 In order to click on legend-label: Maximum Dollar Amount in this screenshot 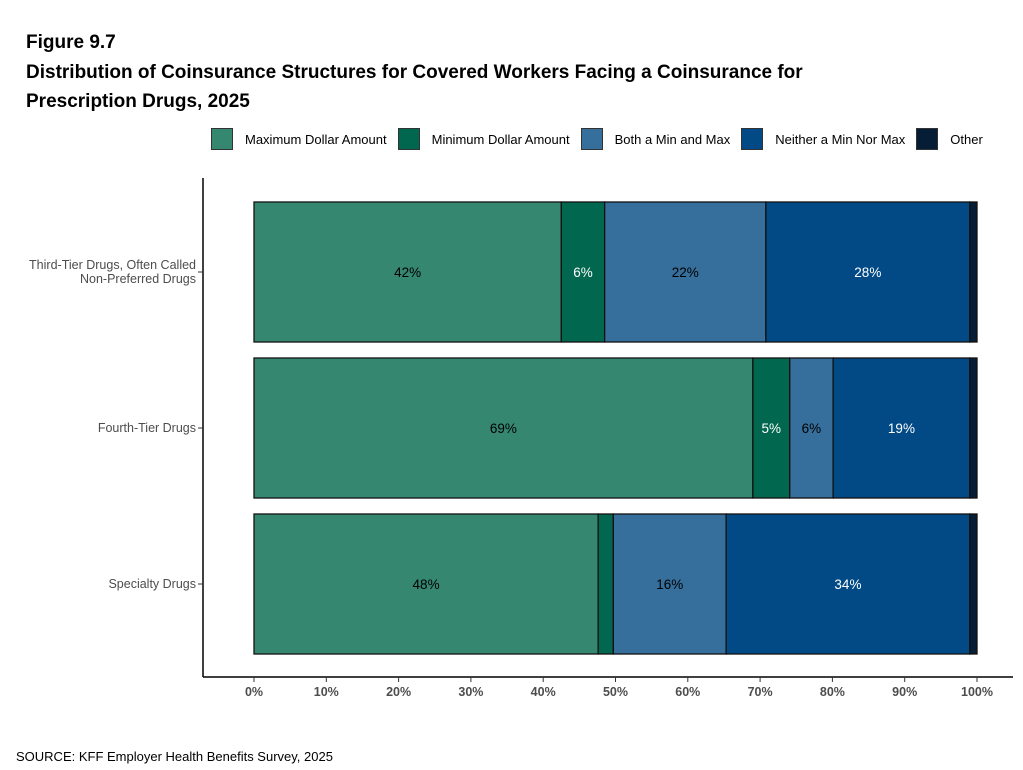, I will do `click(316, 139)`.